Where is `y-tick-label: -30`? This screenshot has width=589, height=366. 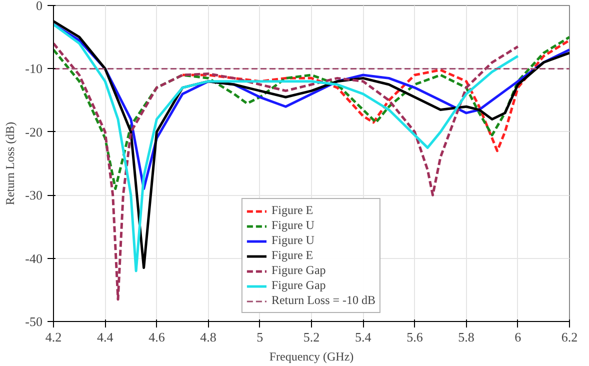
y-tick-label: -30 is located at coordinates (34, 195).